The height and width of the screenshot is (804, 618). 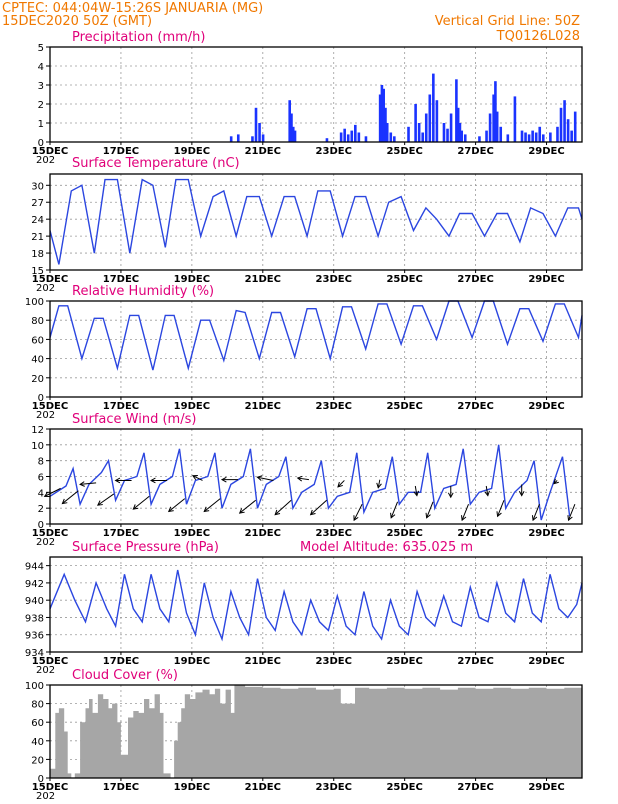 I want to click on wind-series-line, so click(x=310, y=482).